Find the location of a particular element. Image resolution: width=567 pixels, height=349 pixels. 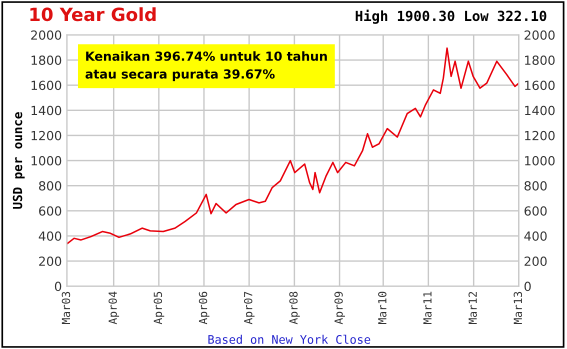

x-tick-label: Mar11 is located at coordinates (427, 308).